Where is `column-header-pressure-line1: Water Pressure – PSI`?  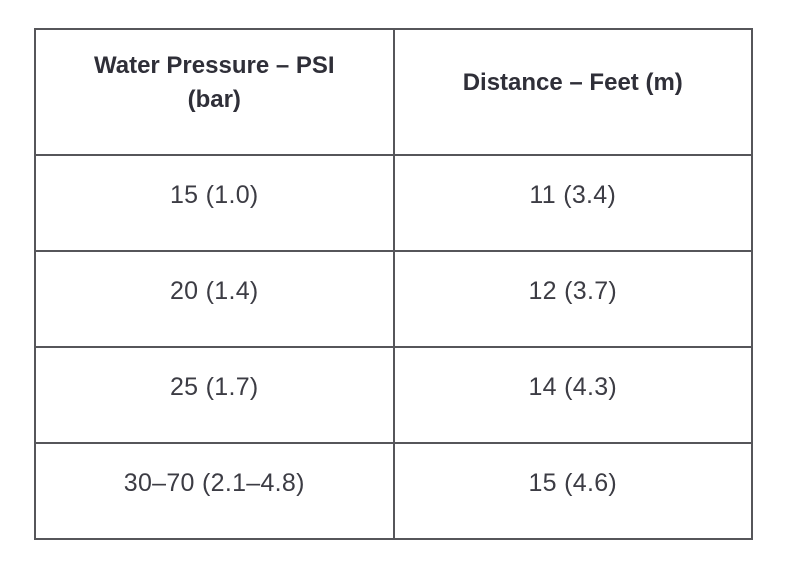
column-header-pressure-line1: Water Pressure – PSI is located at coordinates (214, 66).